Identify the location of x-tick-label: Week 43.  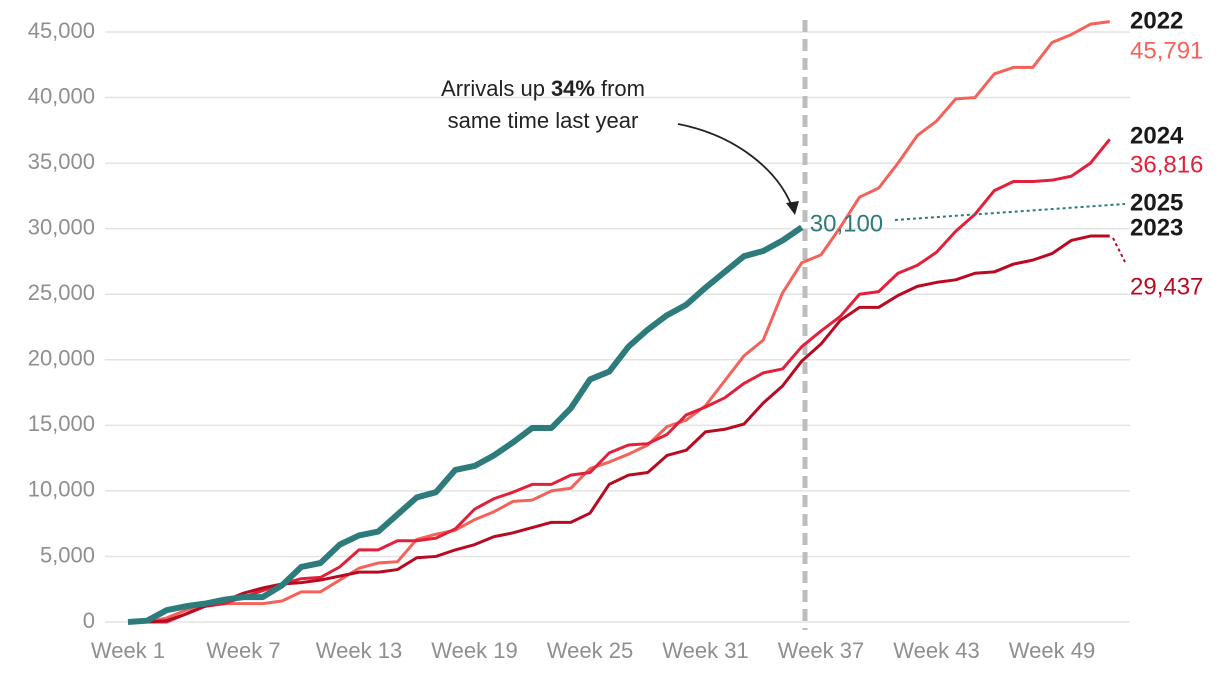
(936, 650).